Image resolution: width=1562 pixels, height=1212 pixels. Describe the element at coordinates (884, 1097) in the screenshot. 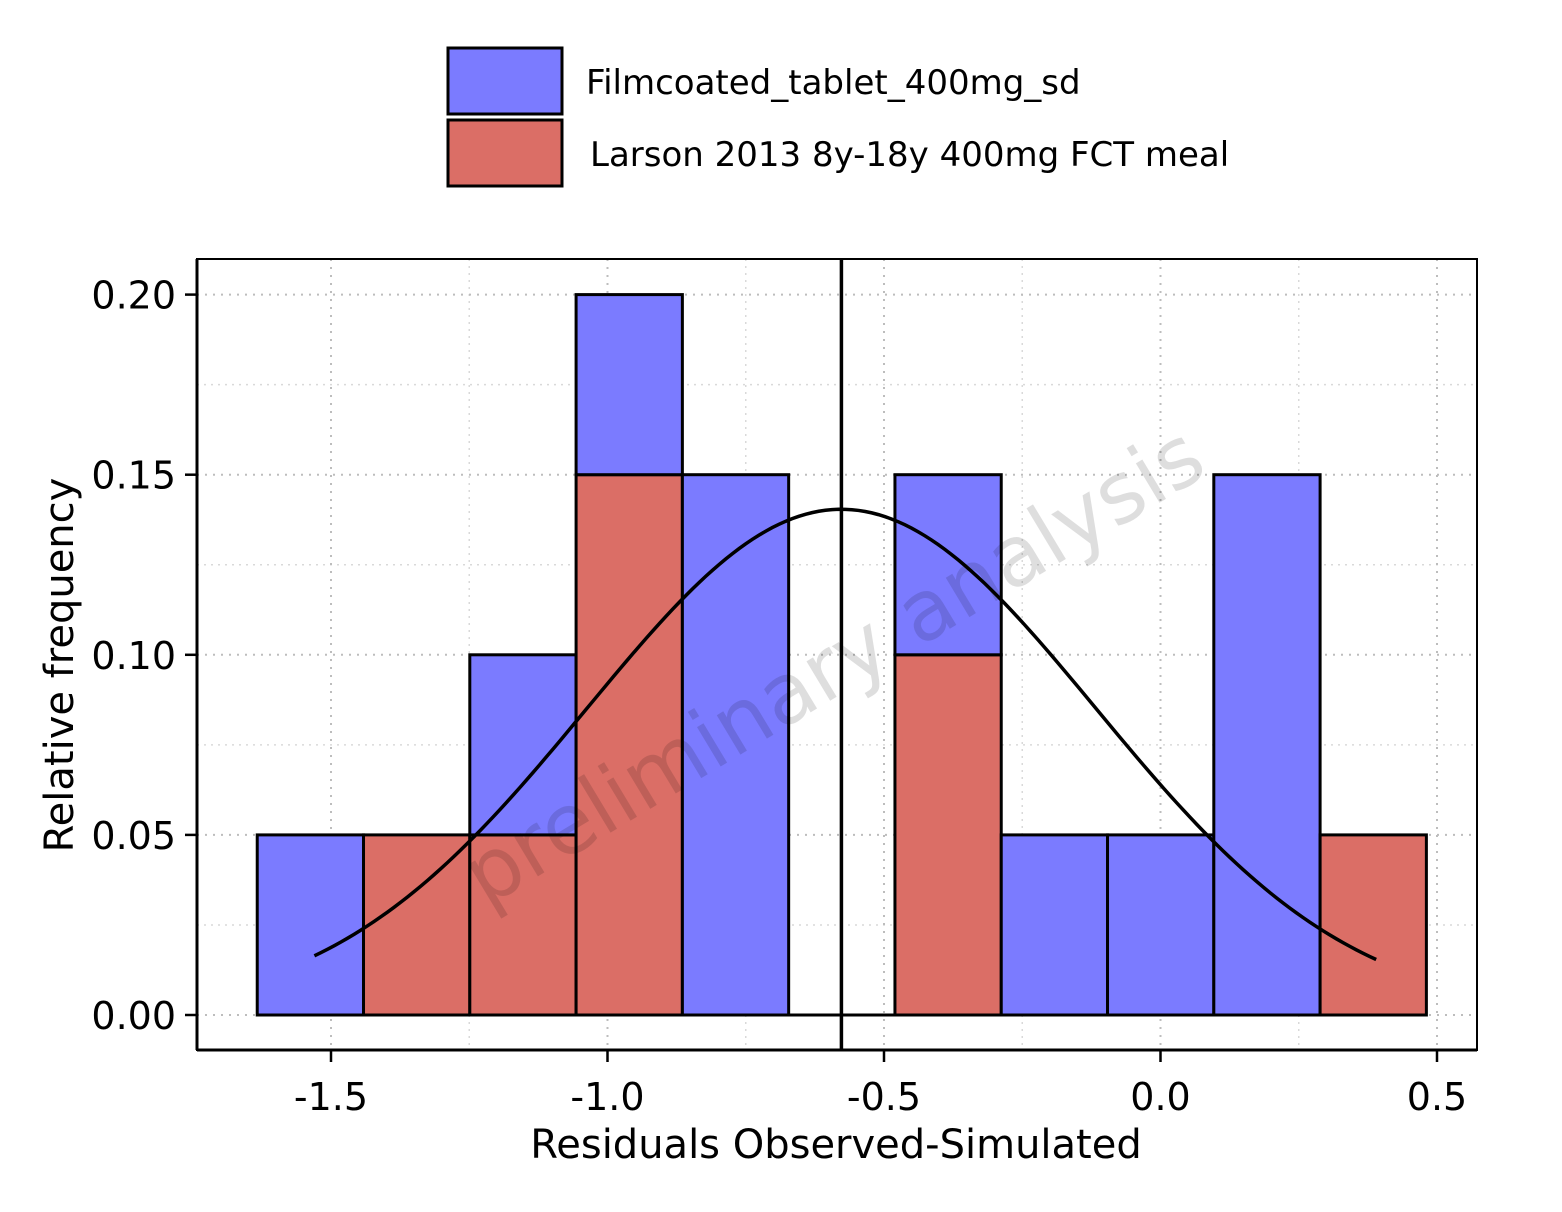

I see `x-tick-label-2: -0.5` at that location.